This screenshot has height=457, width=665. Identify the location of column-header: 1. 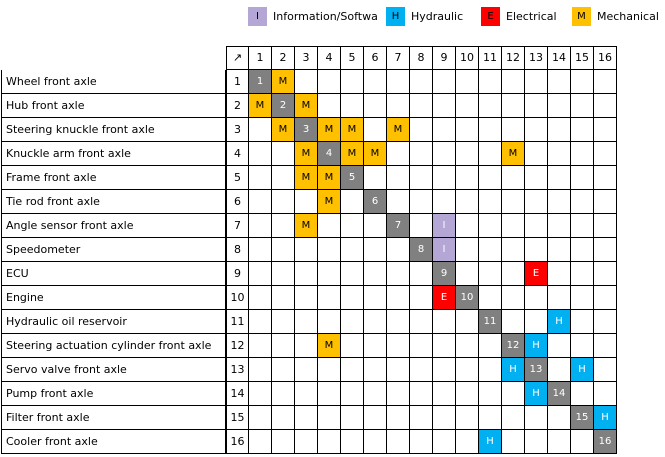
(260, 58).